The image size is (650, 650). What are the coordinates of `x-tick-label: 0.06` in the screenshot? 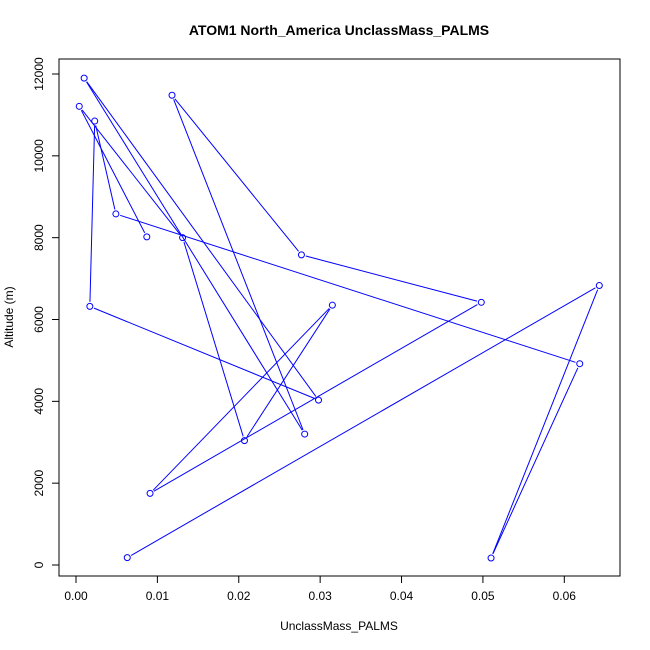 It's located at (565, 596).